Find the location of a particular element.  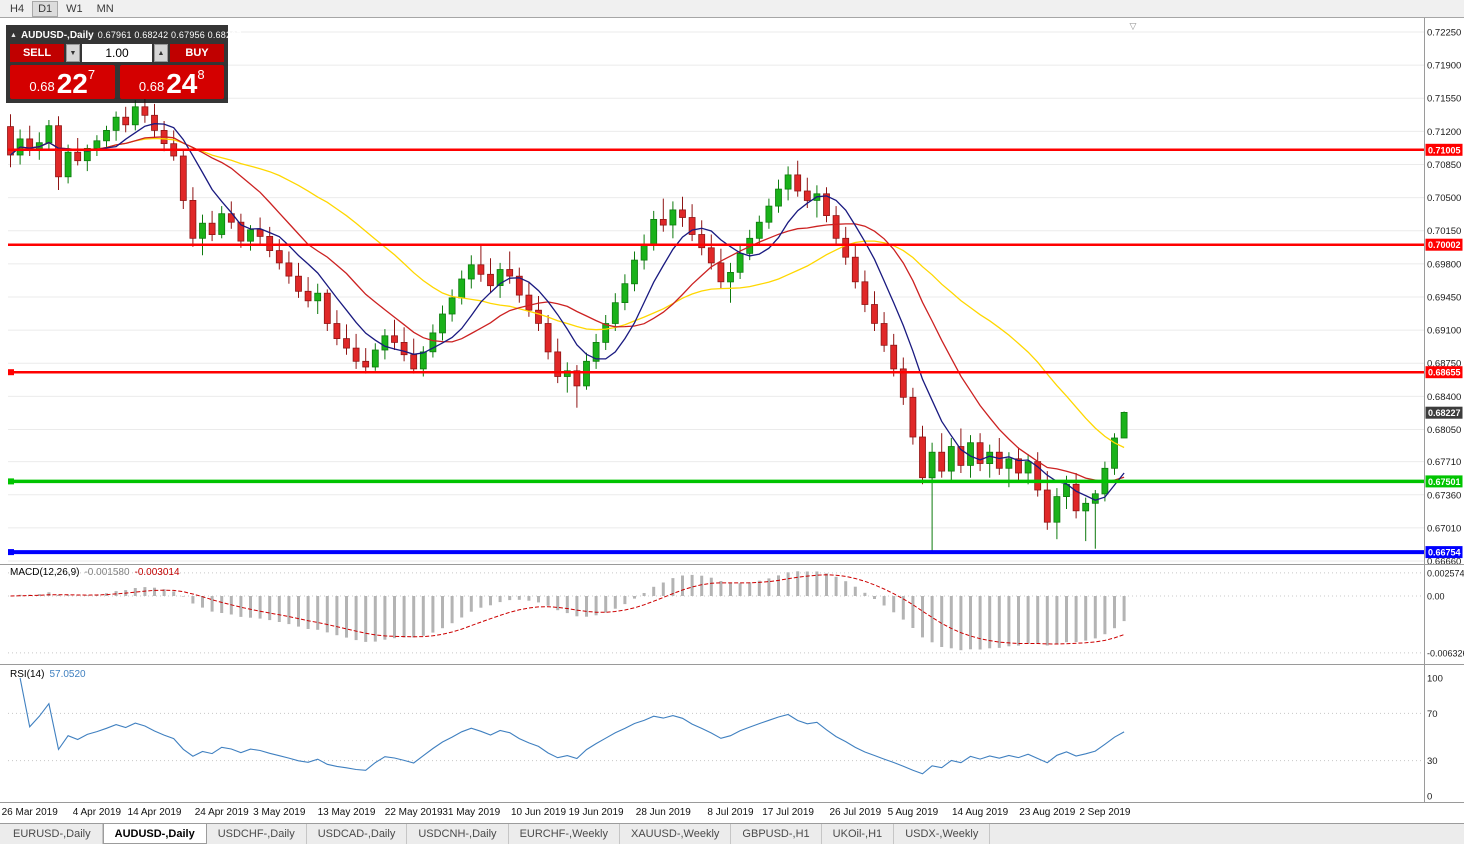

volume-input is located at coordinates (117, 53).